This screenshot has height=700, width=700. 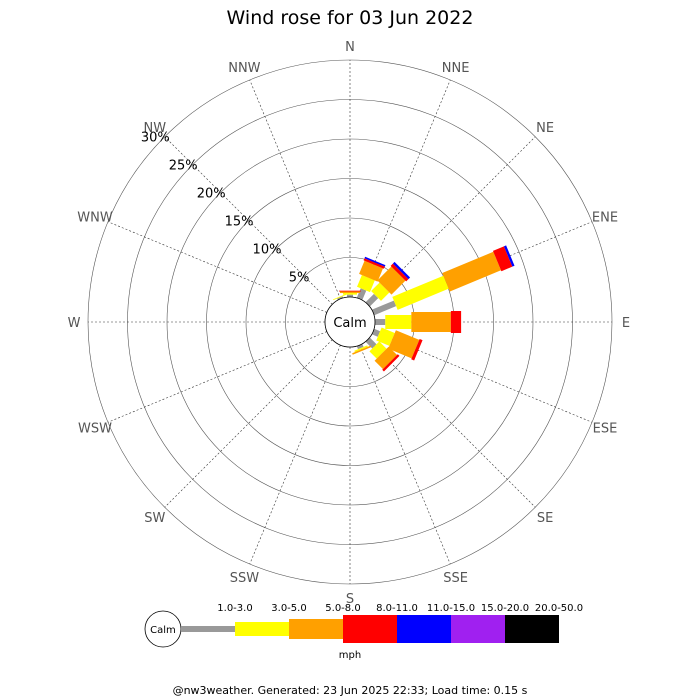 What do you see at coordinates (626, 323) in the screenshot?
I see `direction-label-e: E` at bounding box center [626, 323].